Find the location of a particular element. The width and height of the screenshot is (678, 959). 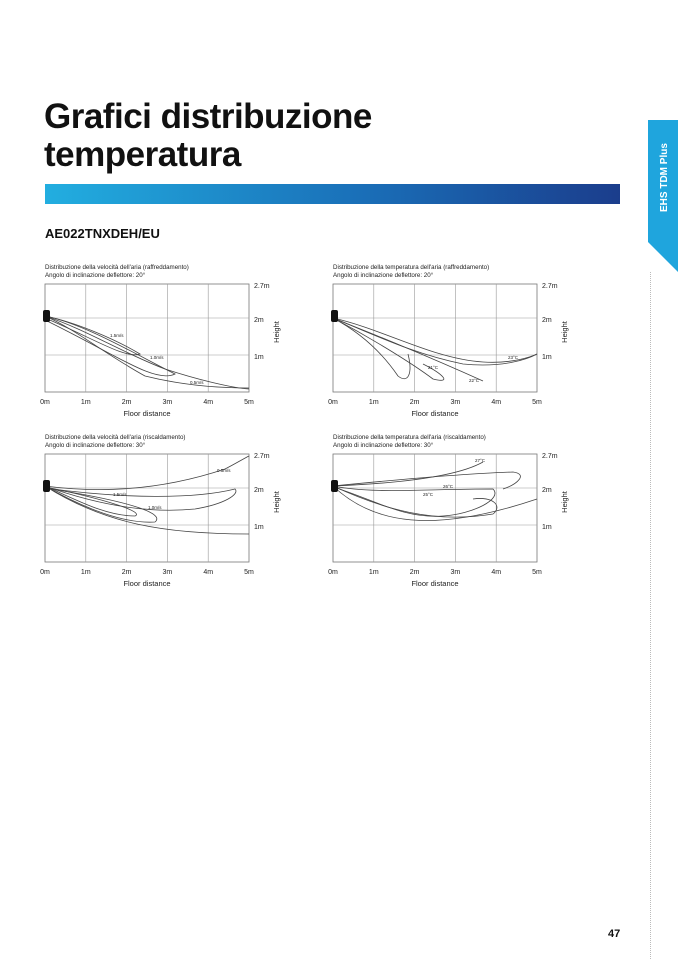

curve-label: 25°C is located at coordinates (428, 494).